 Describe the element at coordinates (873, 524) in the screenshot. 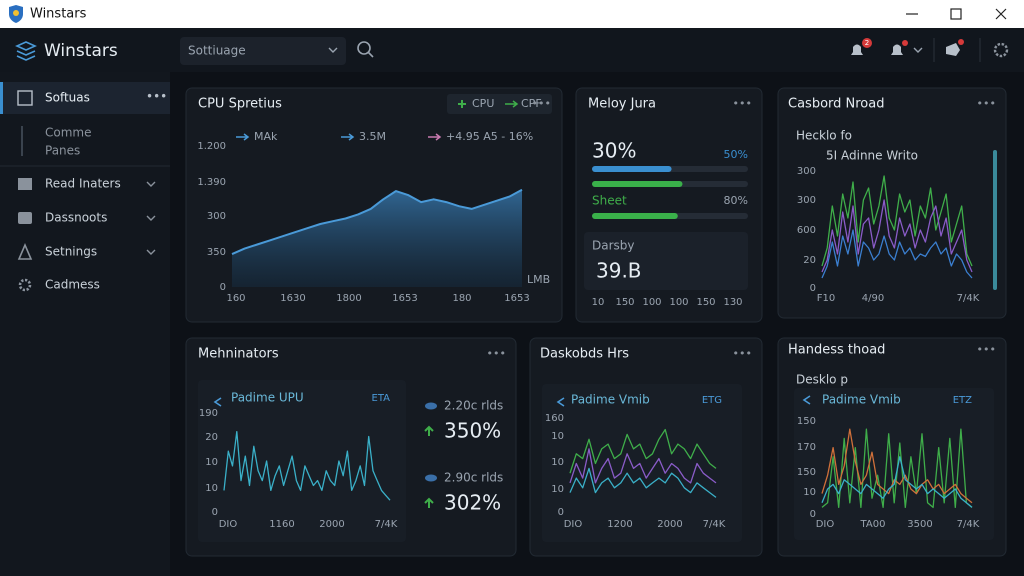

I see `x-tick-label: TA00` at that location.